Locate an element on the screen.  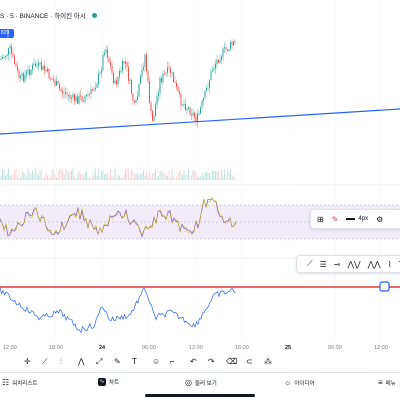
undo-icon: ↶ is located at coordinates (193, 361).